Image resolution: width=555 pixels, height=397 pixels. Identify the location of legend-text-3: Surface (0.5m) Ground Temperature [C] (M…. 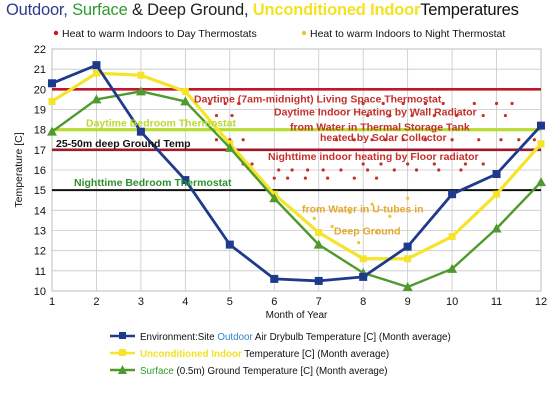
(264, 371).